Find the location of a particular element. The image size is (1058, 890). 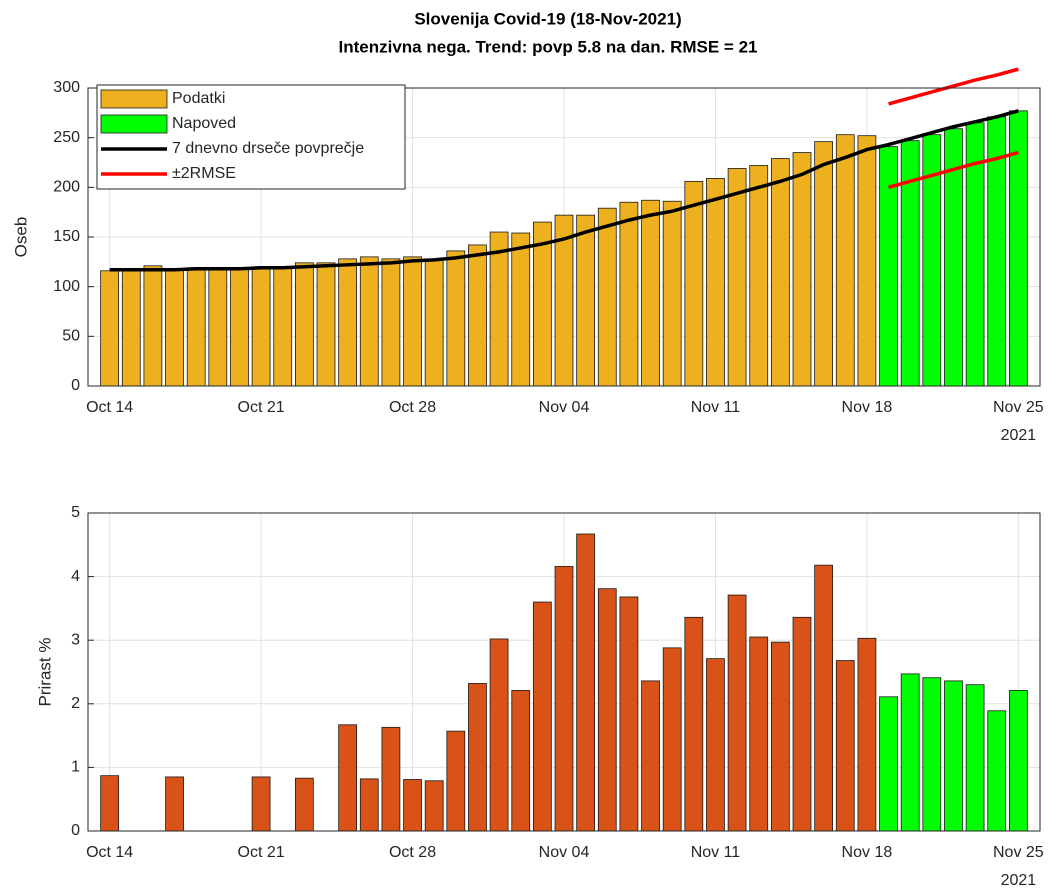

y-tick-label: 4 is located at coordinates (75, 576).